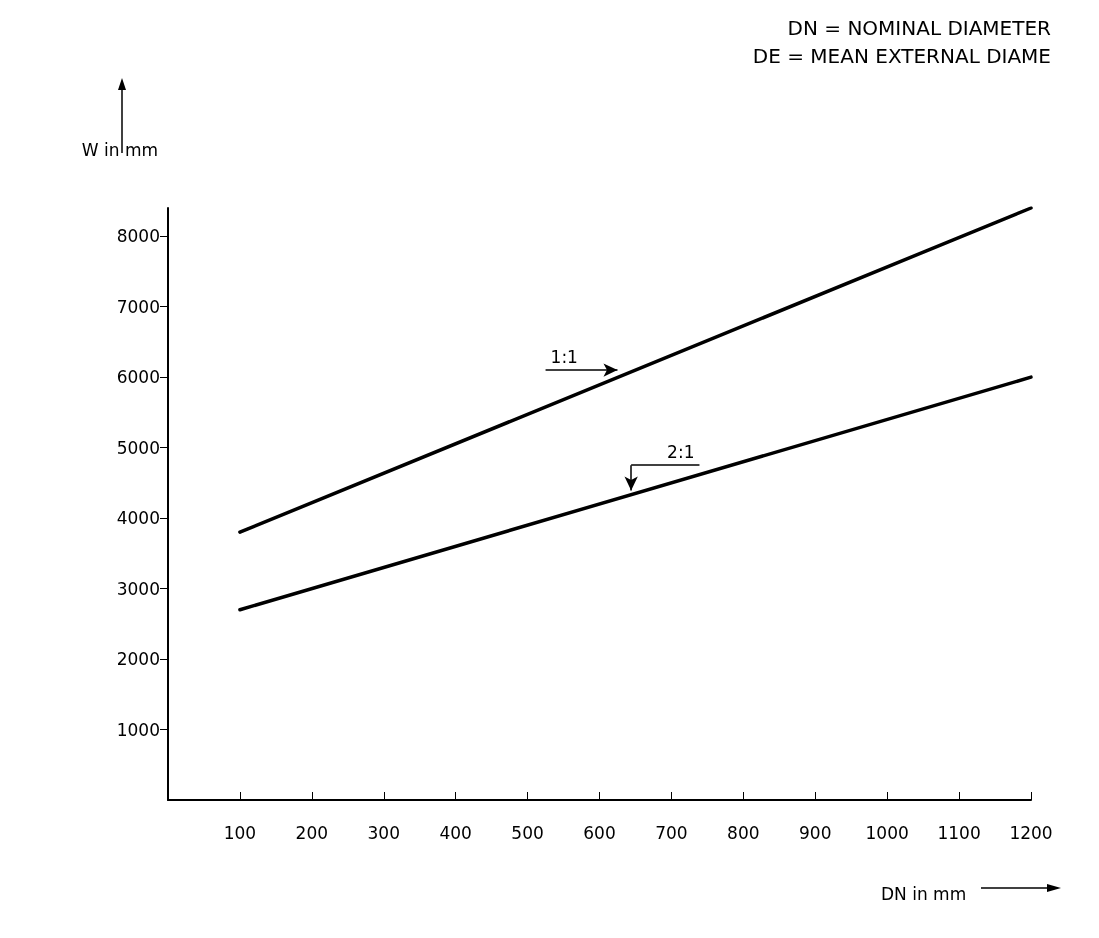 This screenshot has width=1099, height=938. I want to click on y-axis-title: W in mm, so click(119, 149).